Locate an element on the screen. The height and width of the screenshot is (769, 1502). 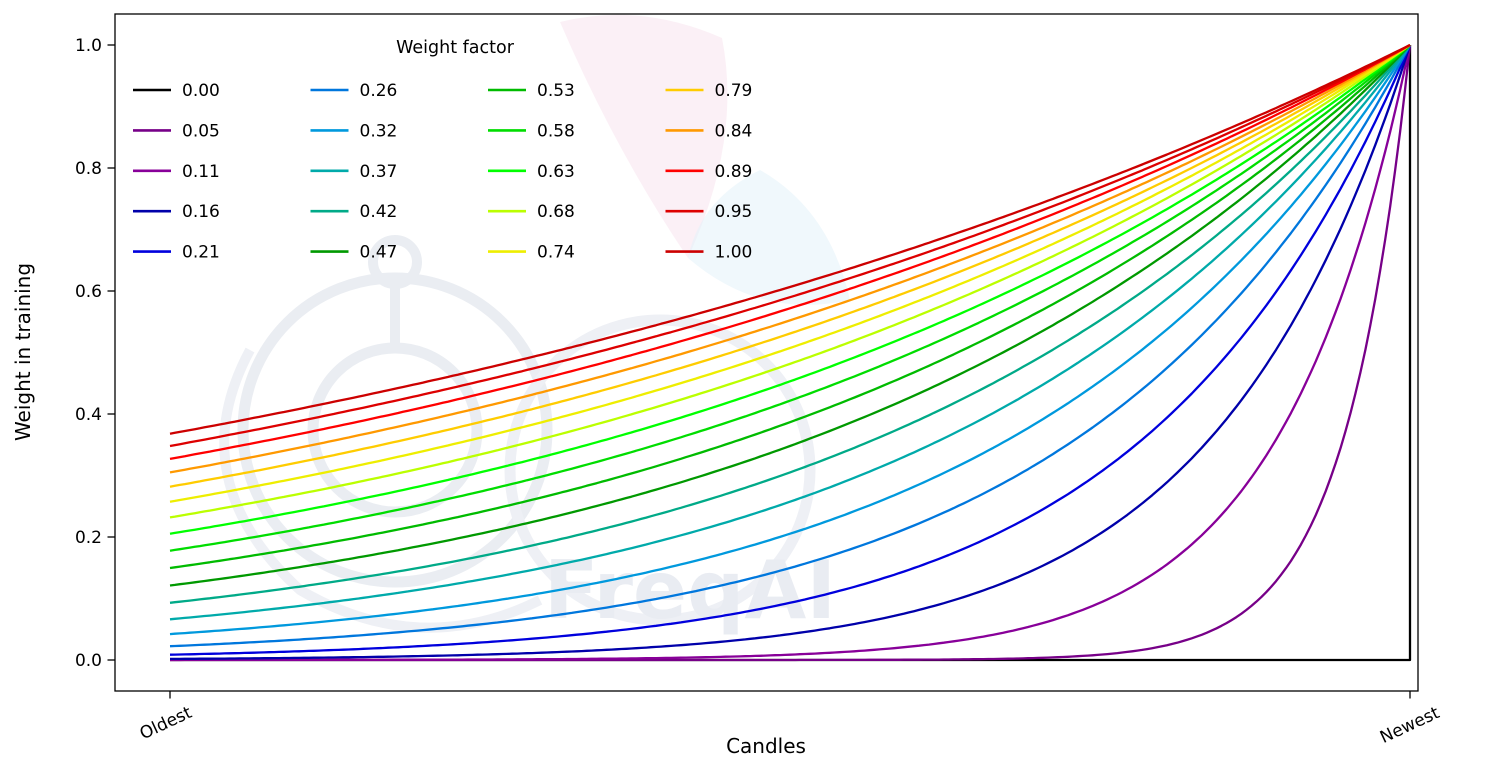
legend-label-0.58: 0.58 is located at coordinates (556, 131).